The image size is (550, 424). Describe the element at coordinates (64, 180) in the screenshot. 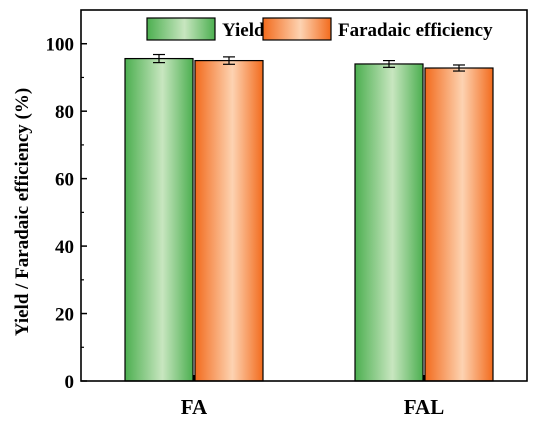

I see `y-tick-label-60: 60` at that location.